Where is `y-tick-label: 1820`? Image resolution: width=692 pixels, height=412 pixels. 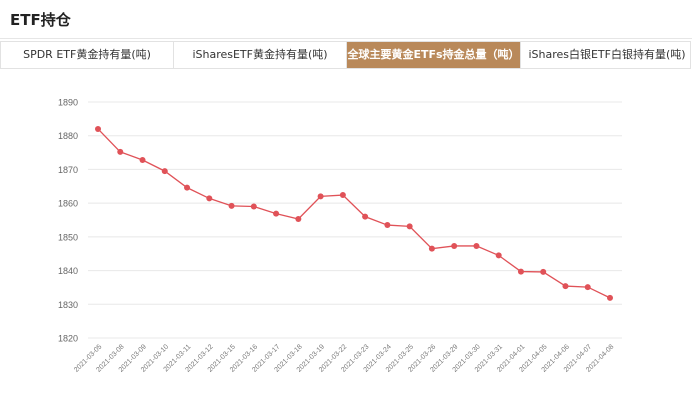 y-tick-label: 1820 is located at coordinates (68, 339).